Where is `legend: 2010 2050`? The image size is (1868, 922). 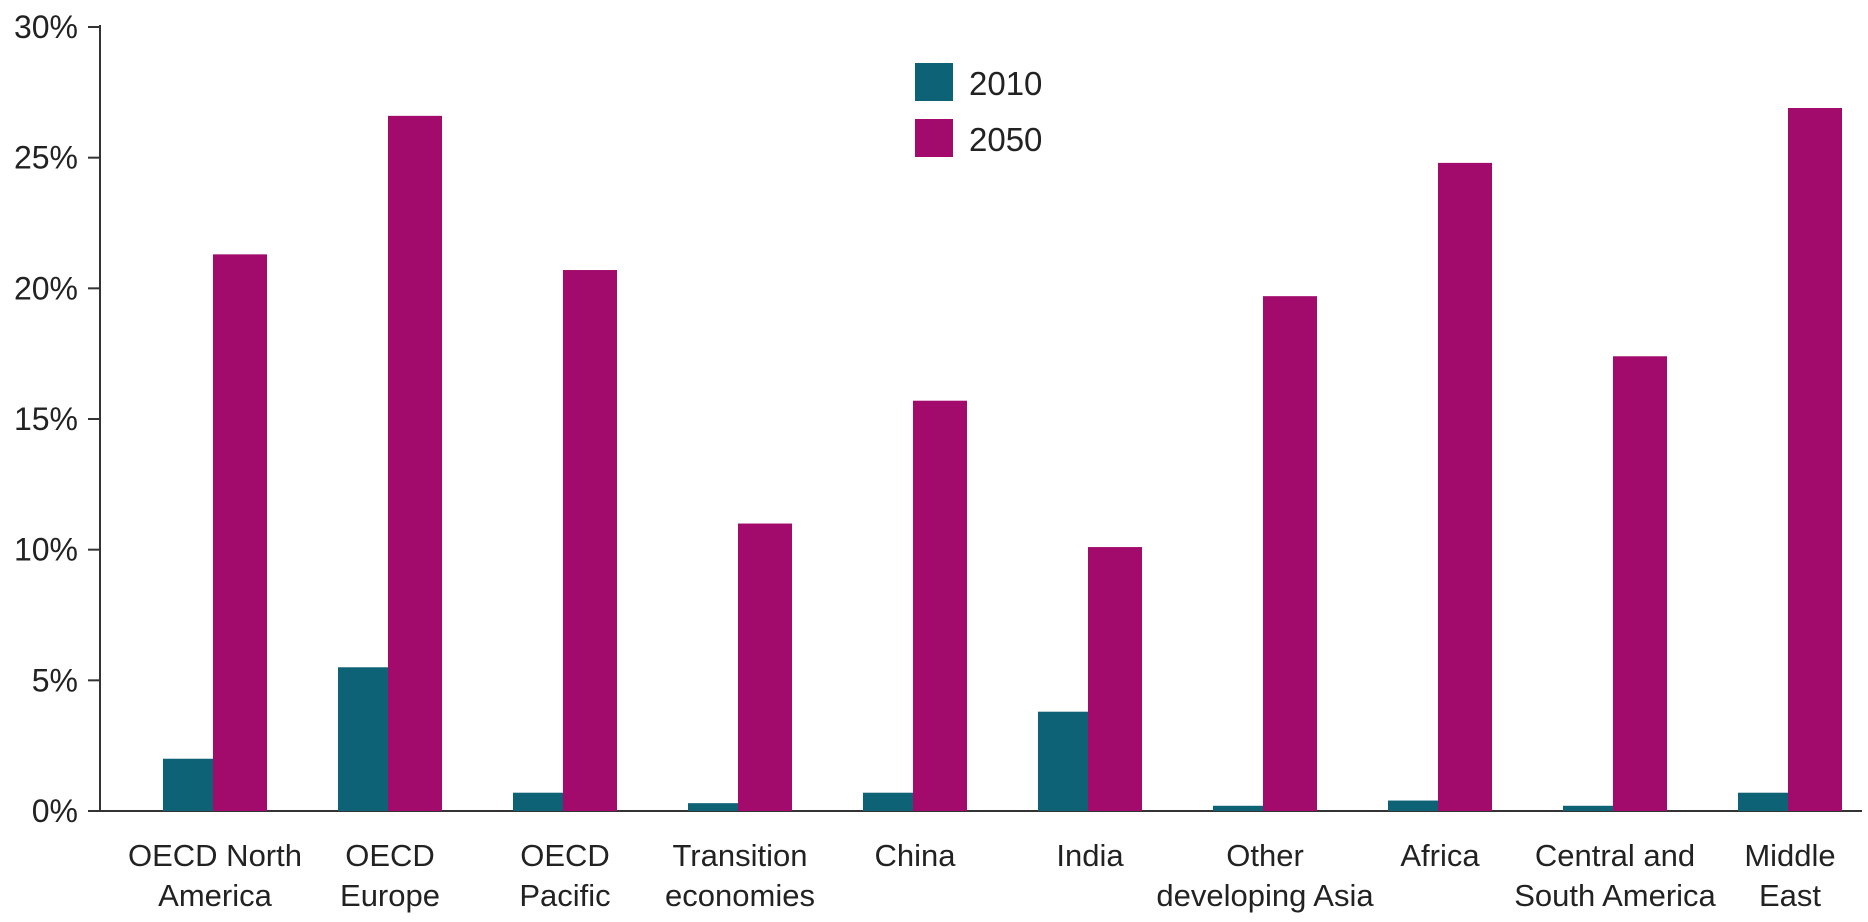
legend: 2010 2050 is located at coordinates (978, 110).